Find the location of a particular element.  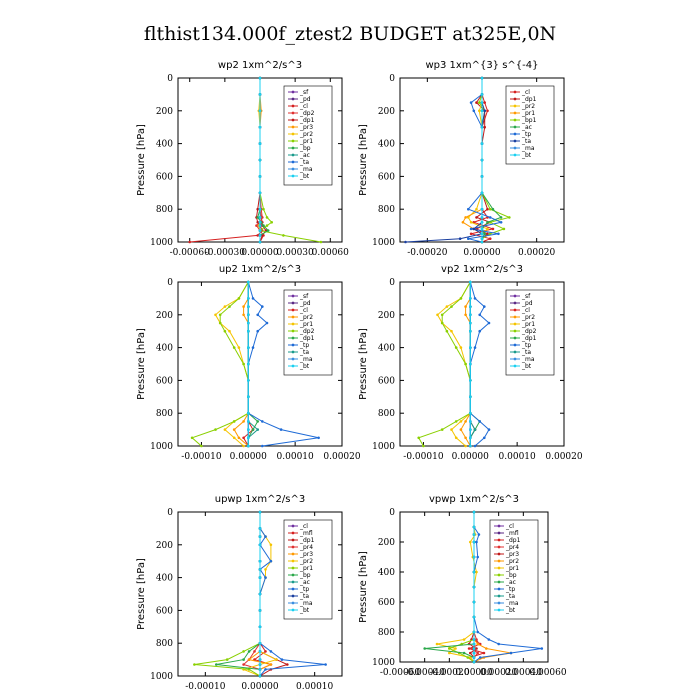

plot-frame is located at coordinates (482, 364).